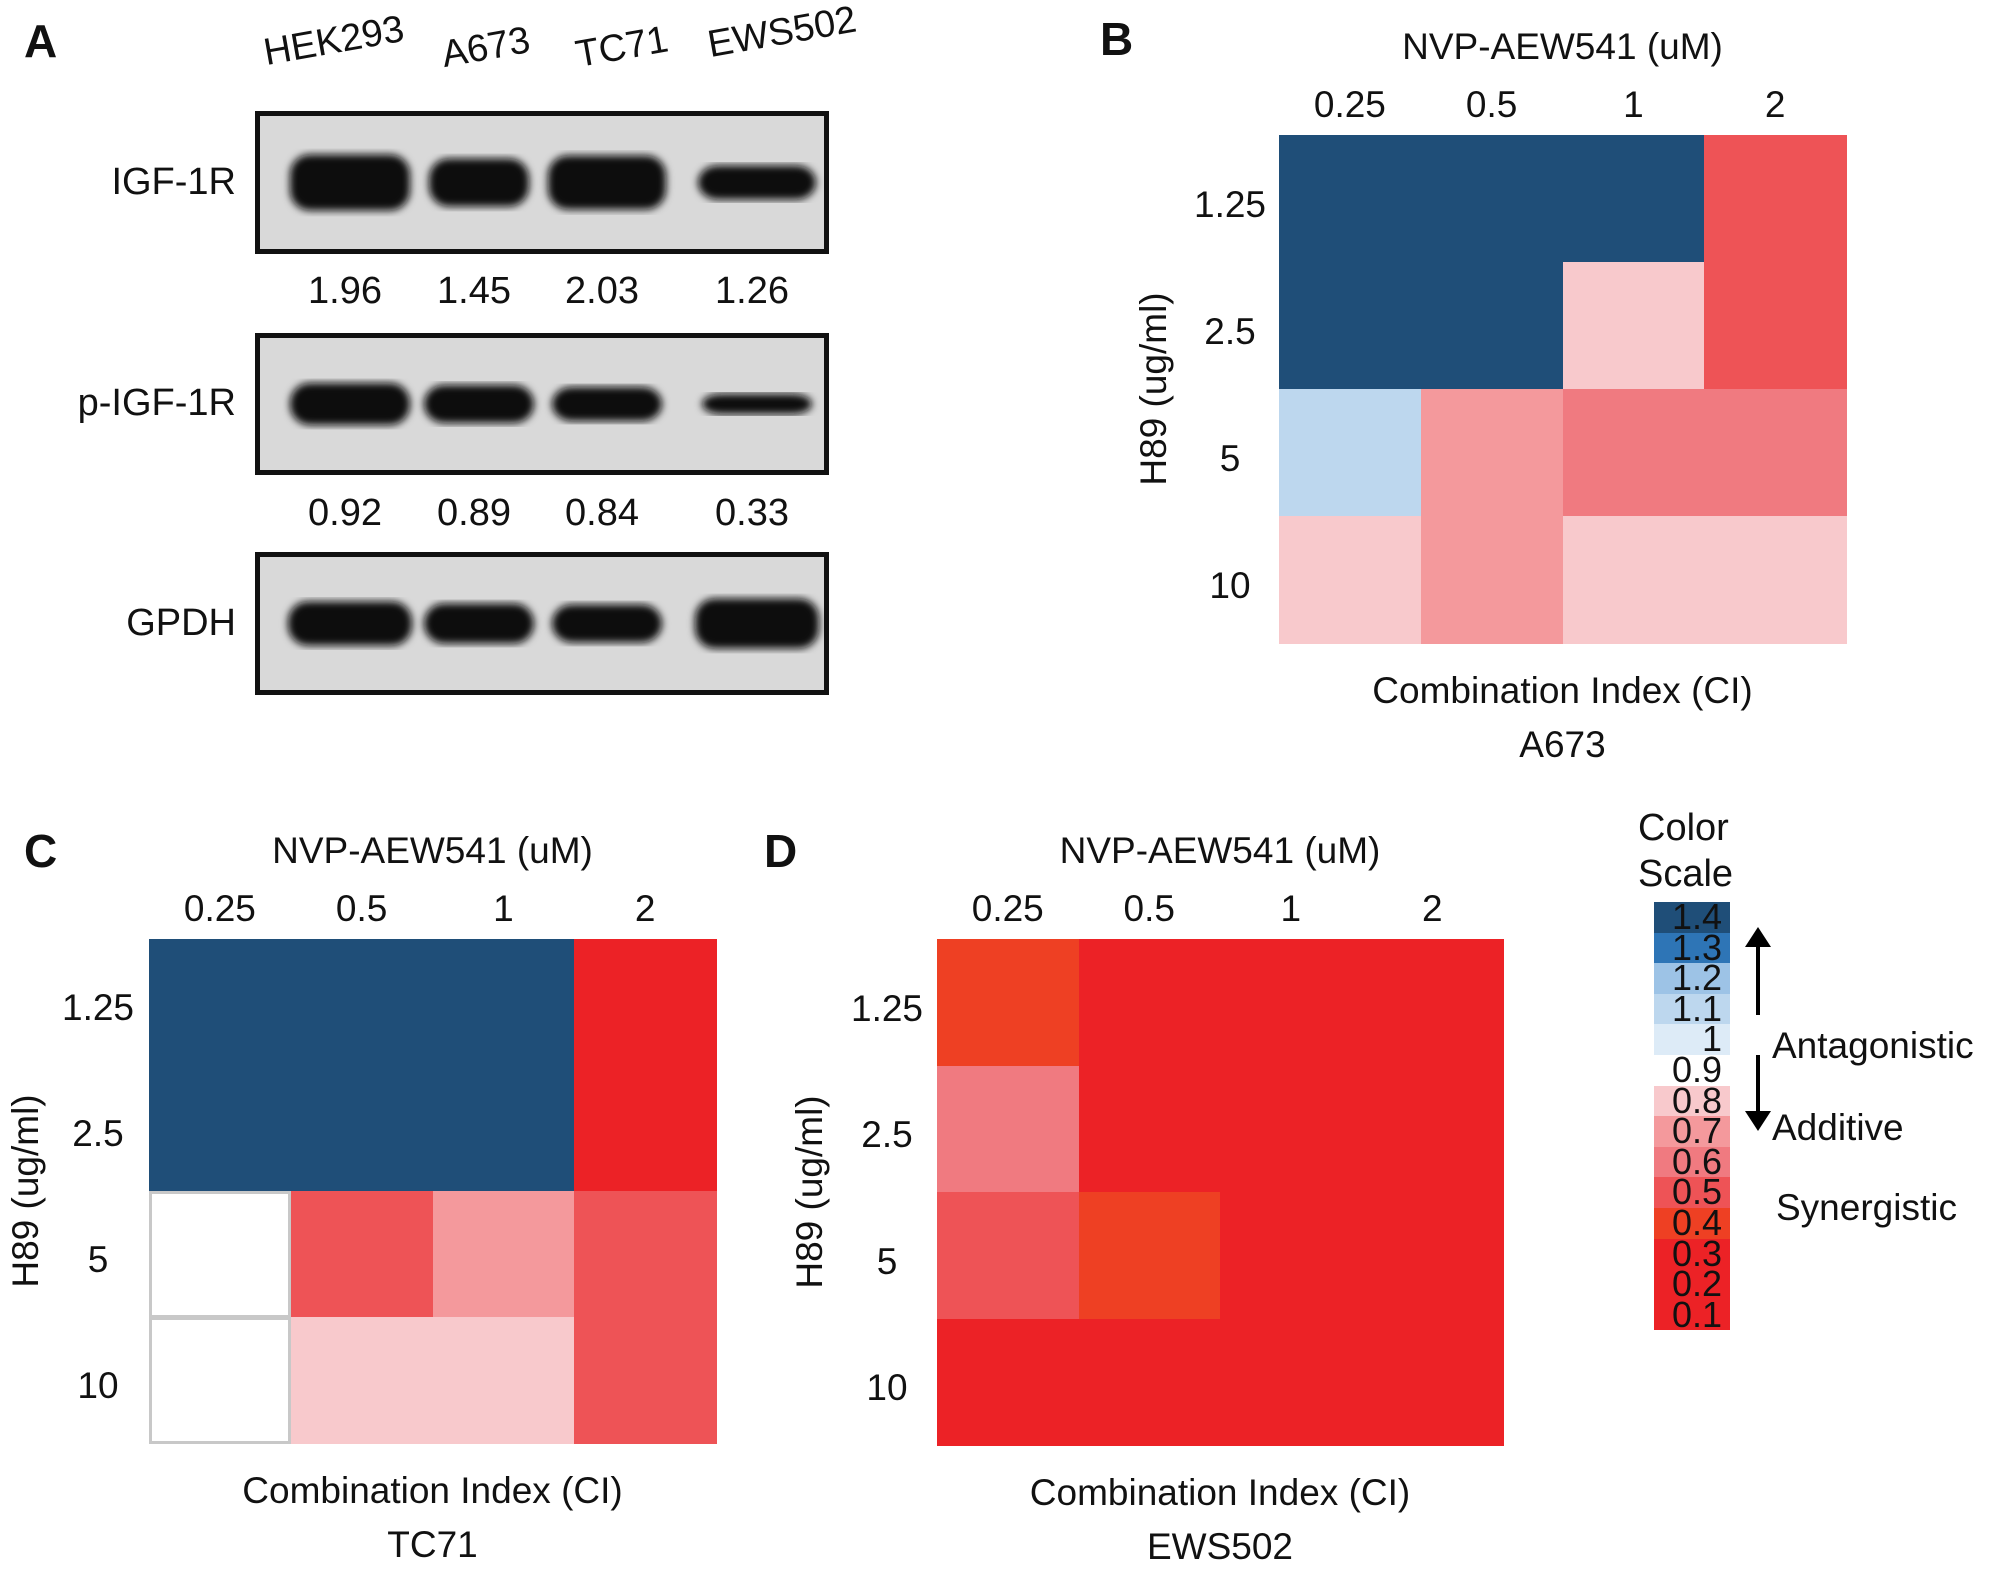 This screenshot has width=2000, height=1573. I want to click on scale-level: 0.5, so click(1692, 1192).